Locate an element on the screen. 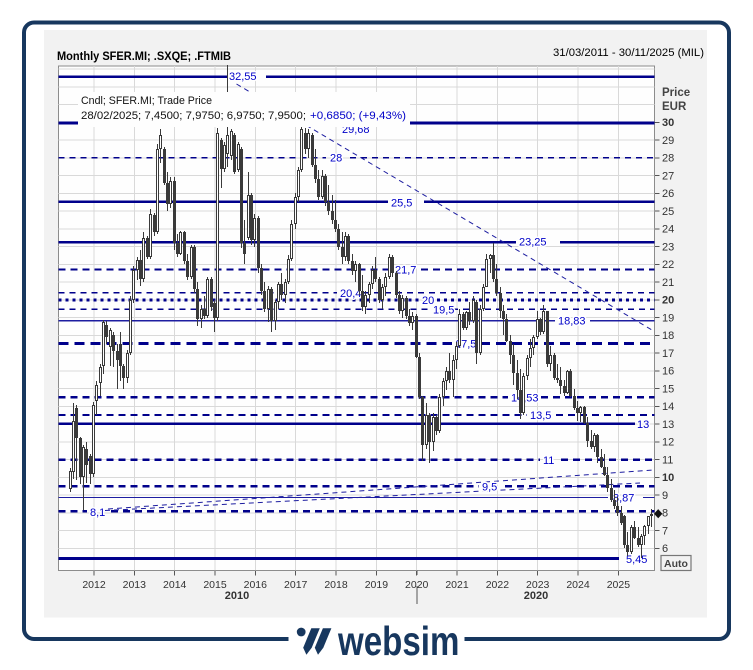  svg-text: 29 is located at coordinates (668, 141).